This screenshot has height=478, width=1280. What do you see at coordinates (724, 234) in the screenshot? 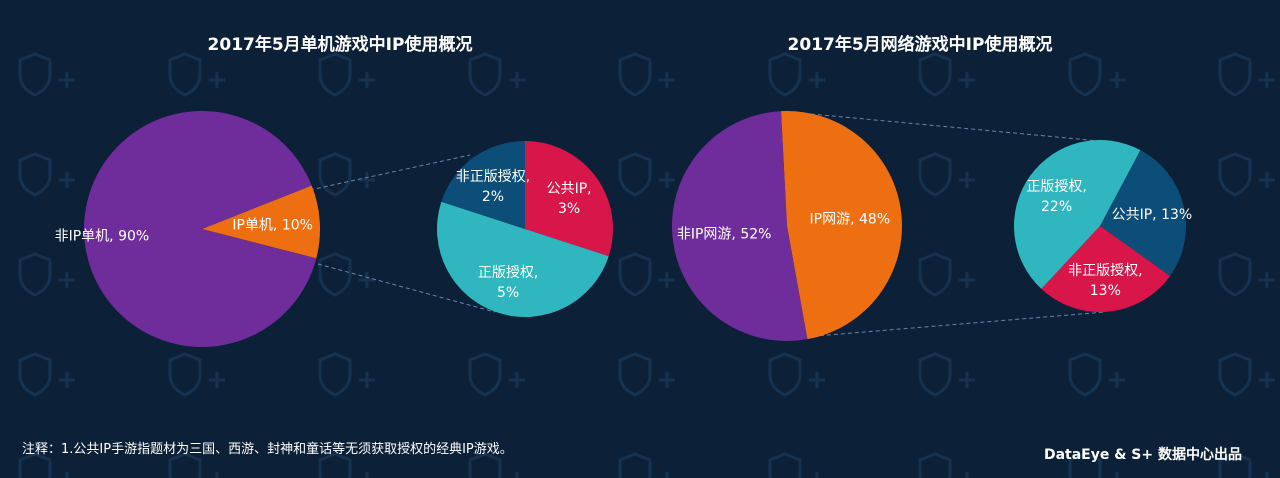
I see `slice-label: 非IP网游, 52%` at bounding box center [724, 234].